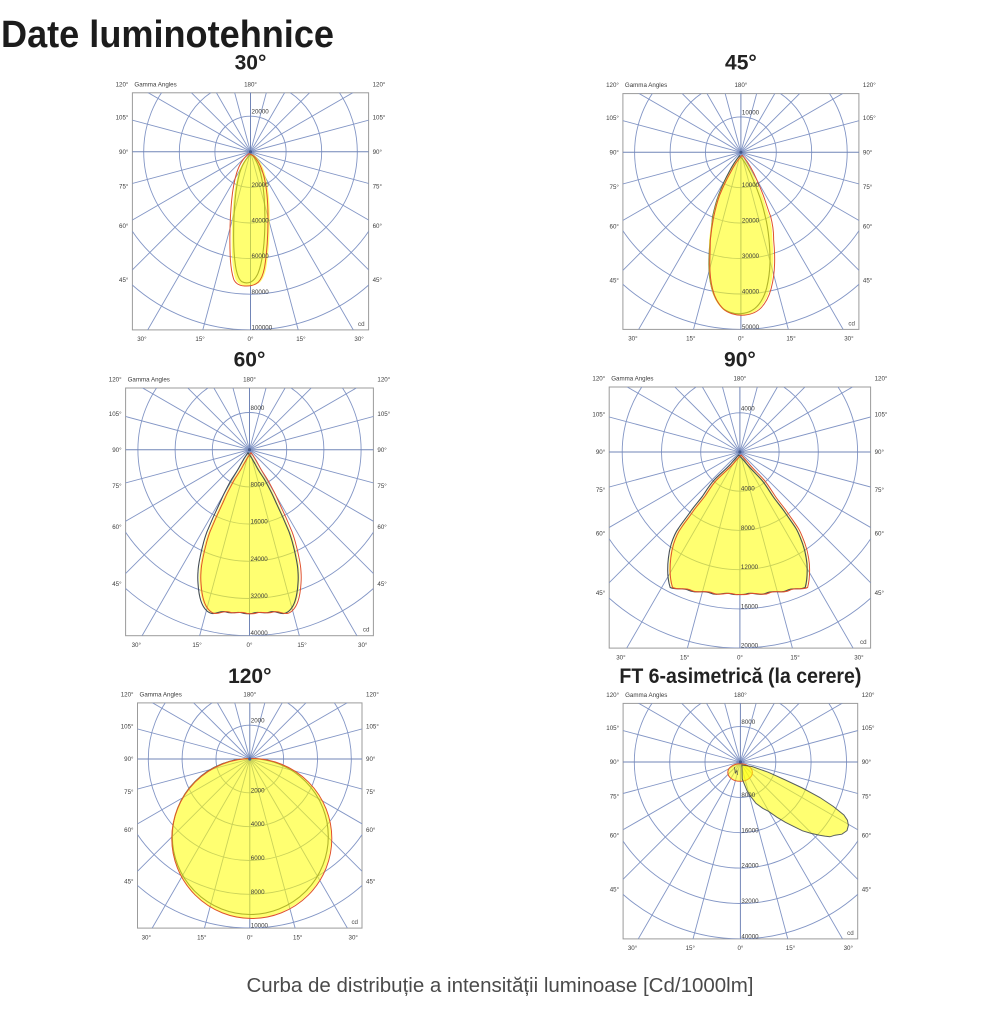 Image resolution: width=994 pixels, height=1029 pixels. I want to click on svg-text: 50000, so click(751, 327).